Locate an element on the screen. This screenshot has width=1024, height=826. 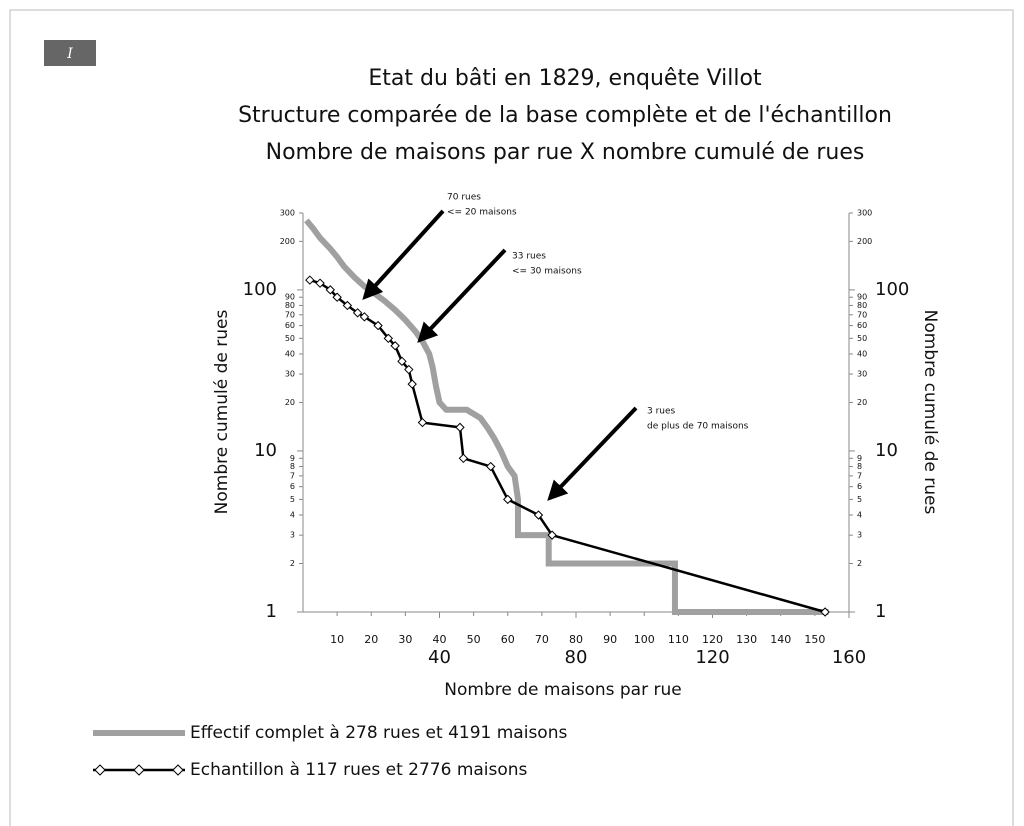
y-minor-tick-label: 80 is located at coordinates (290, 305).